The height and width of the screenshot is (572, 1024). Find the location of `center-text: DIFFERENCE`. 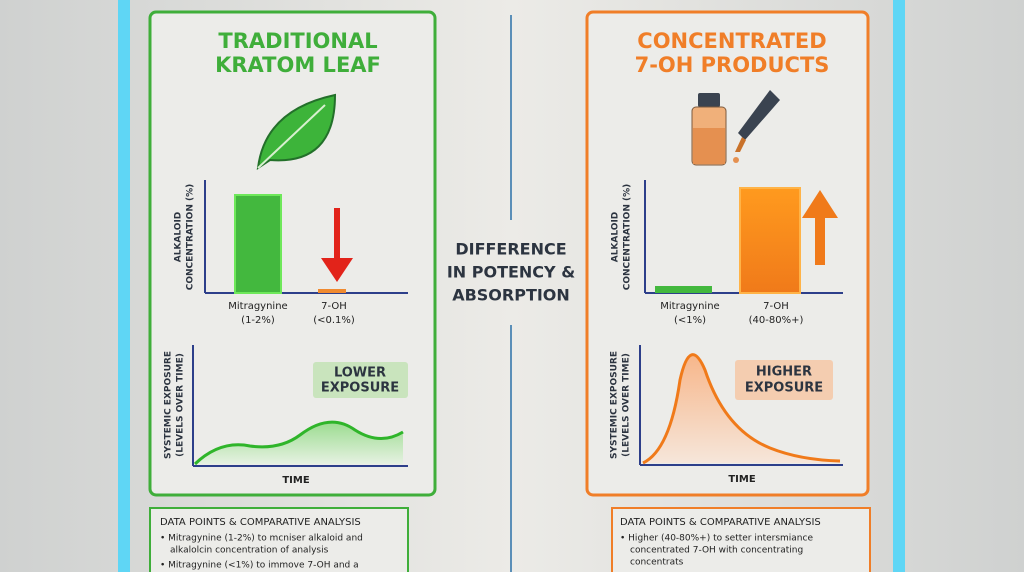

center-text: DIFFERENCE is located at coordinates (510, 249).